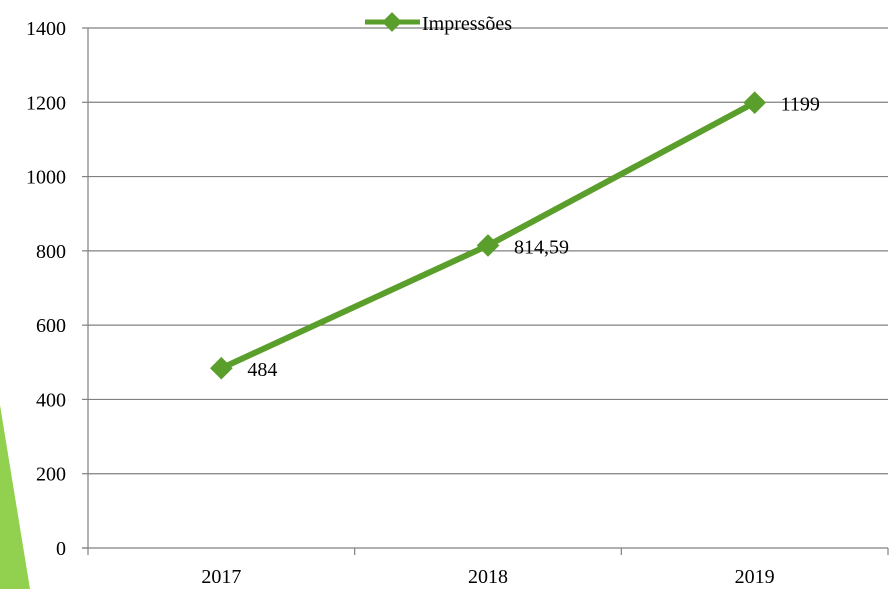 This screenshot has width=890, height=589. What do you see at coordinates (46, 29) in the screenshot?
I see `y-tick-label: 1400` at bounding box center [46, 29].